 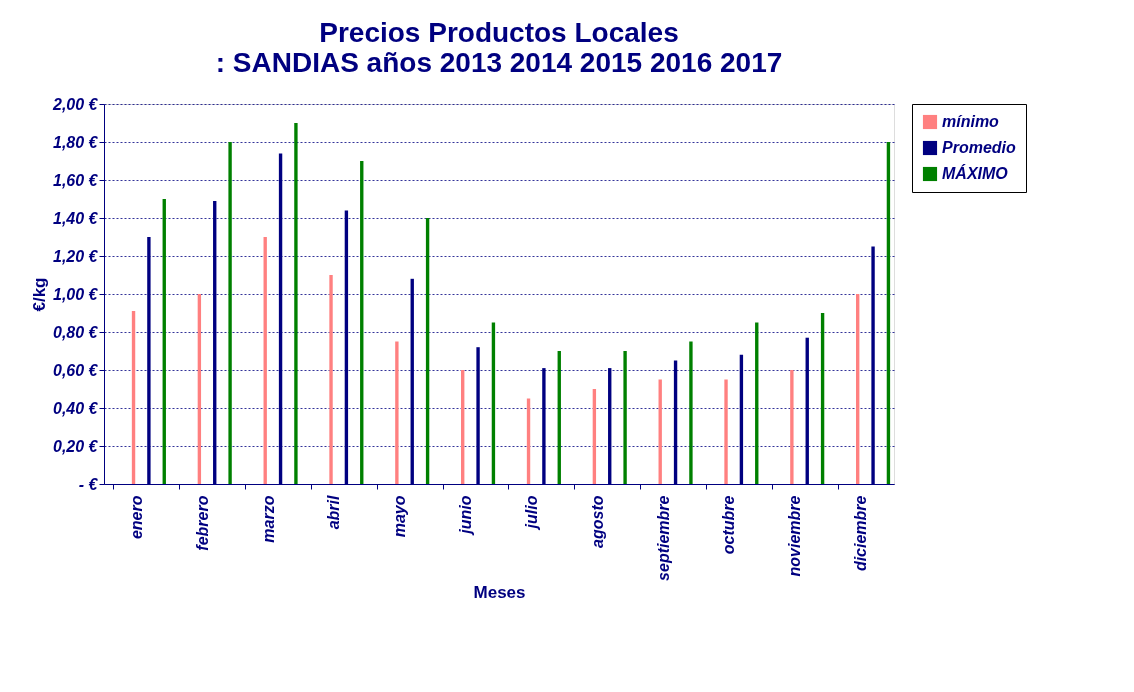 I want to click on y-tick-label: 1,60 €, so click(x=76, y=180).